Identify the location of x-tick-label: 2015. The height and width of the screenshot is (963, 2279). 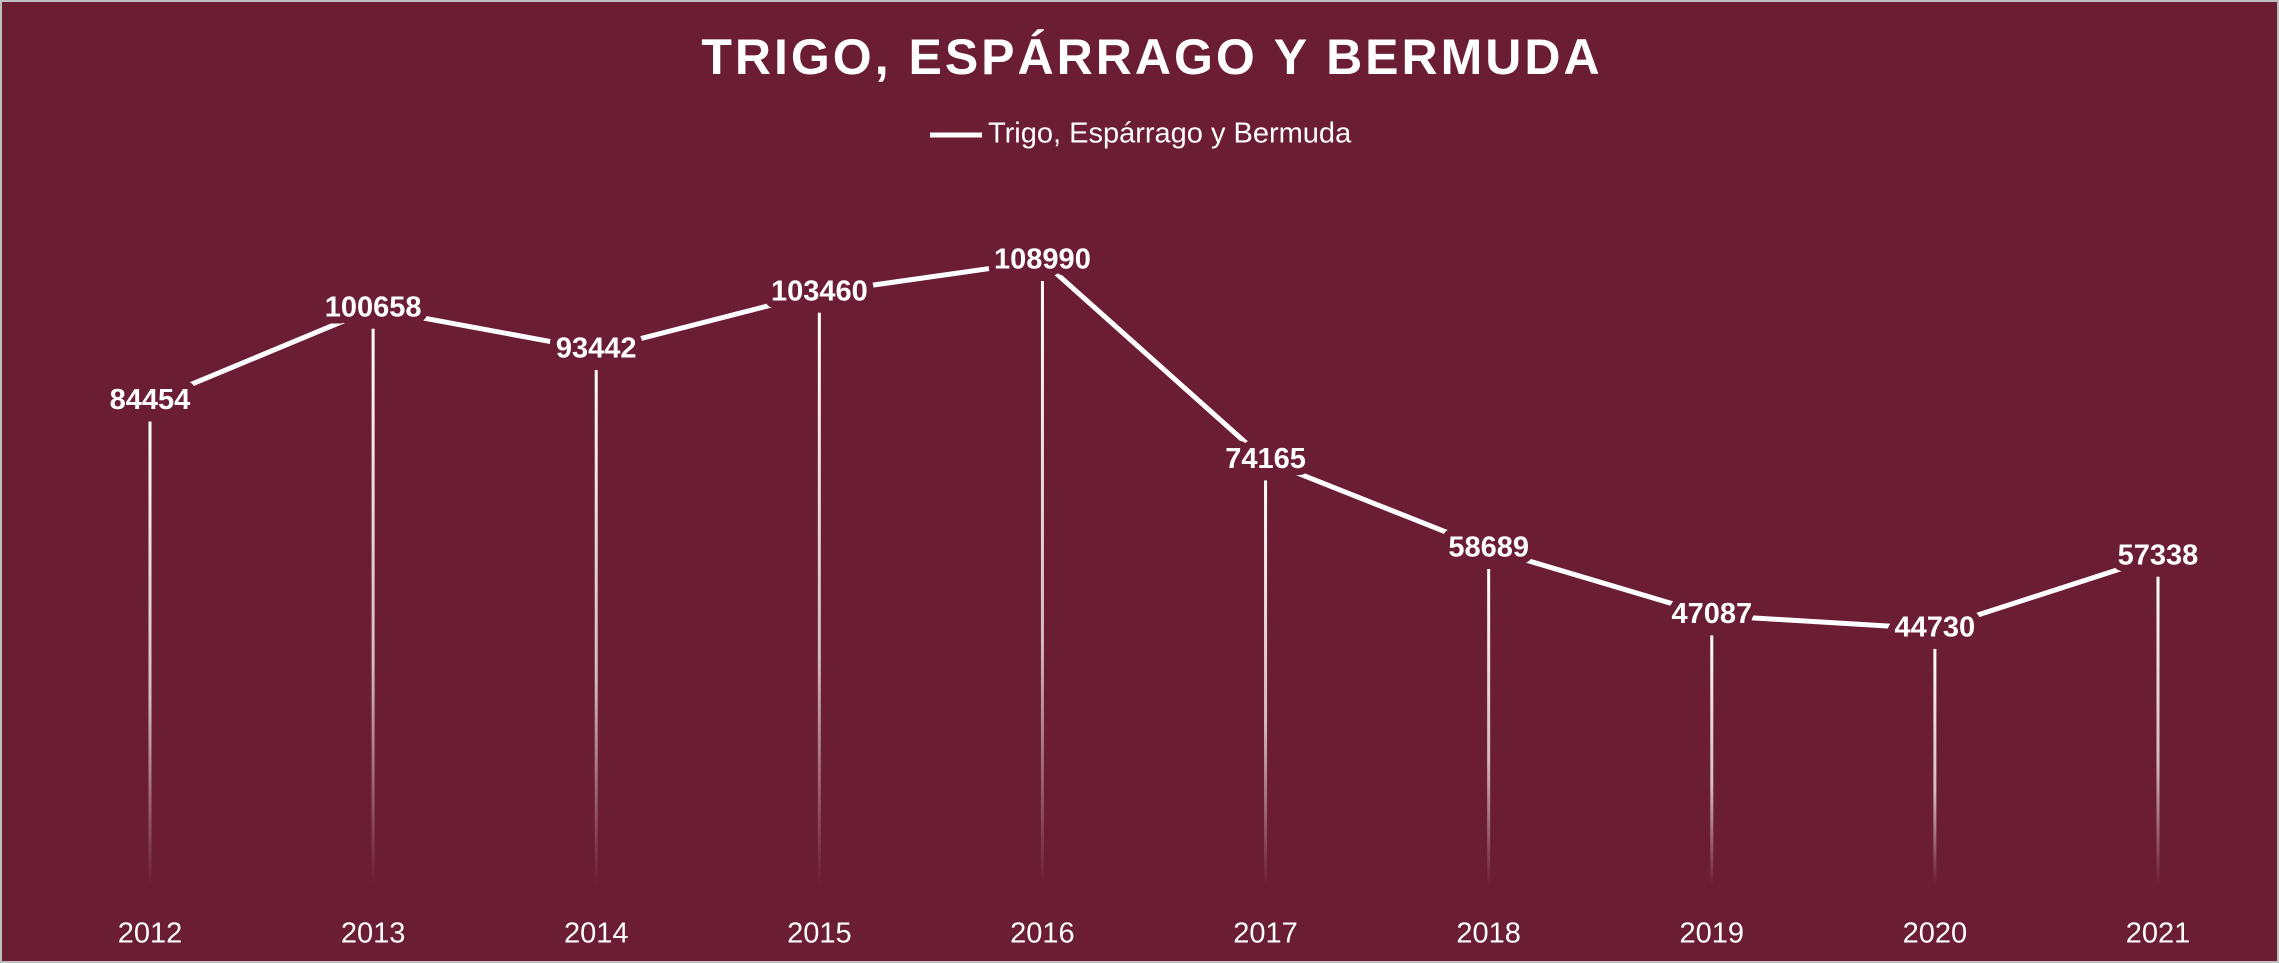
(819, 934).